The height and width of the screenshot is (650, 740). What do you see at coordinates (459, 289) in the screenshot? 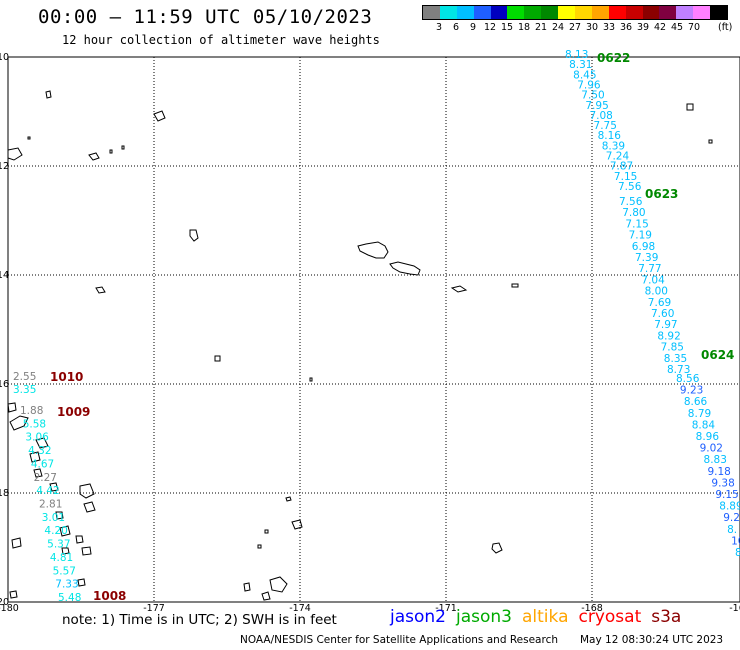
I see `island-tau` at bounding box center [459, 289].